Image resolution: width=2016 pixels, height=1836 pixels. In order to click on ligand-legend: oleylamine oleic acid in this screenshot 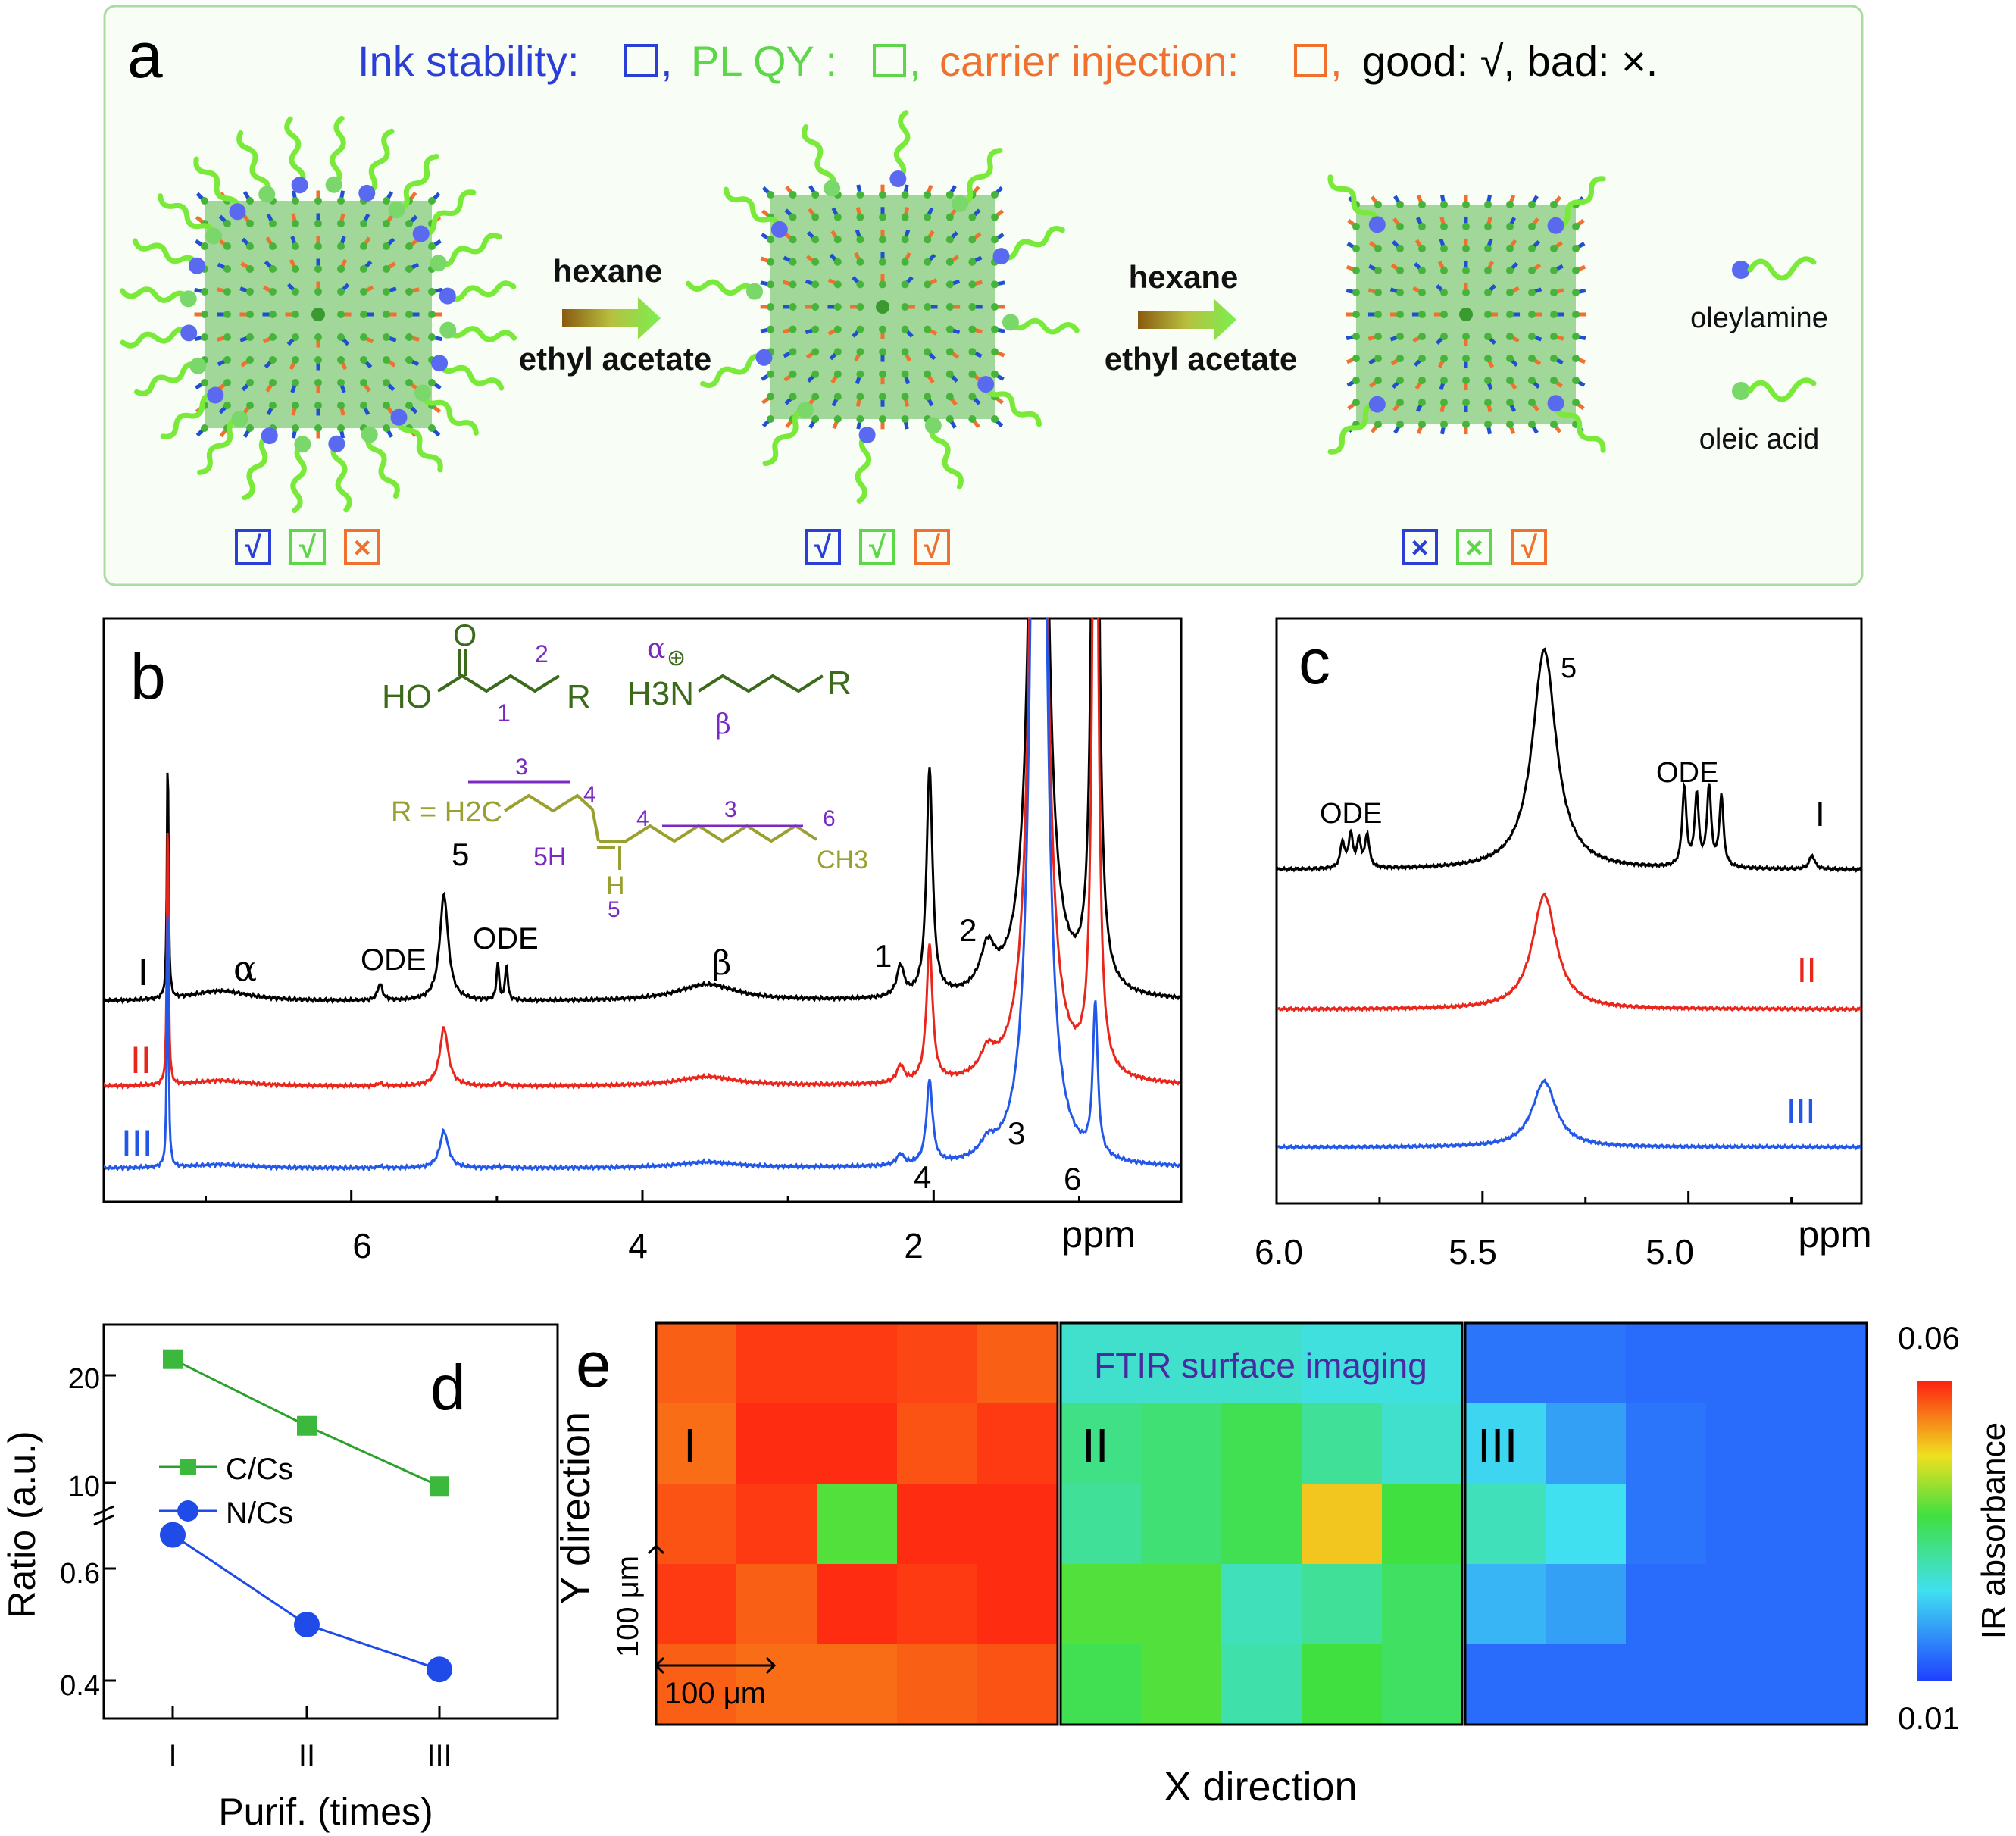, I will do `click(1759, 356)`.